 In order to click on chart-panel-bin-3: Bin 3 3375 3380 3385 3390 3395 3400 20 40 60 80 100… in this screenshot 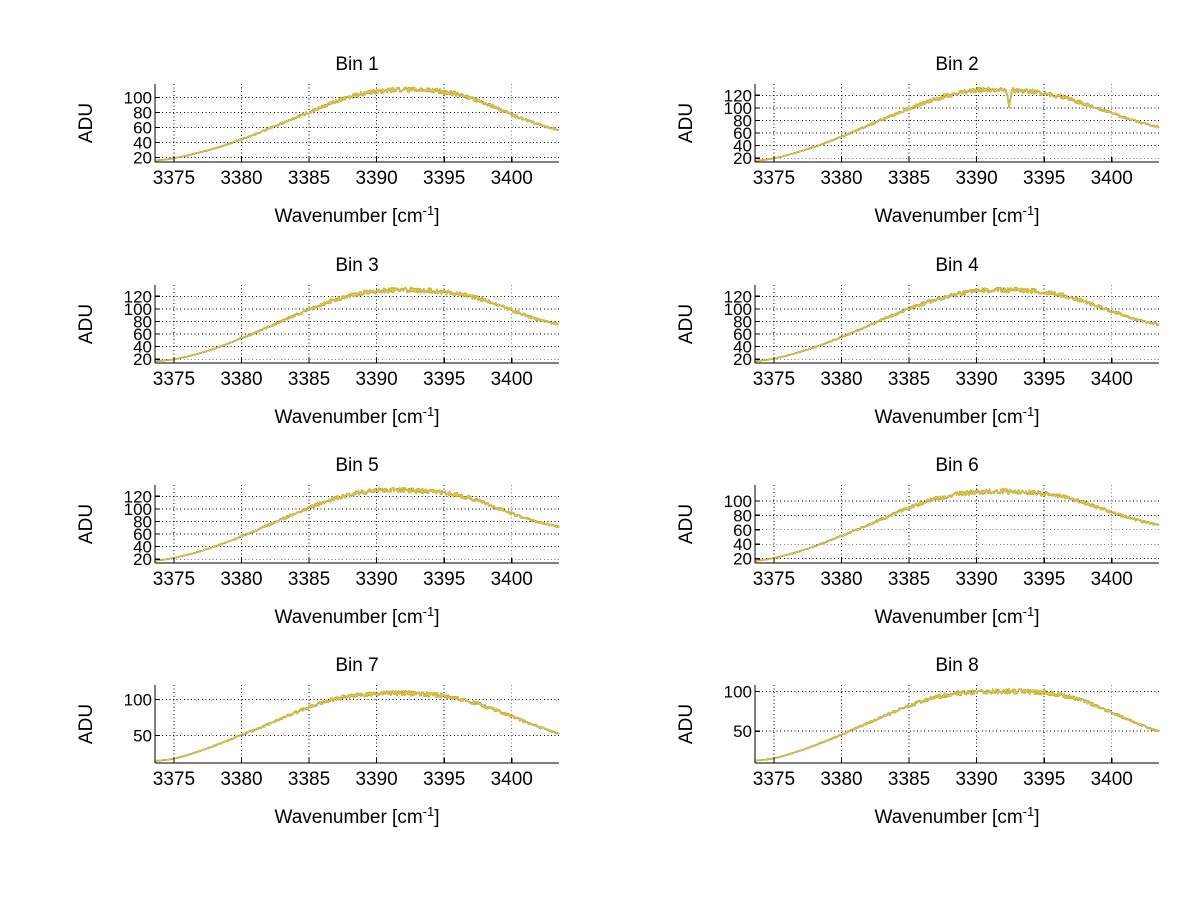, I will do `click(300, 346)`.